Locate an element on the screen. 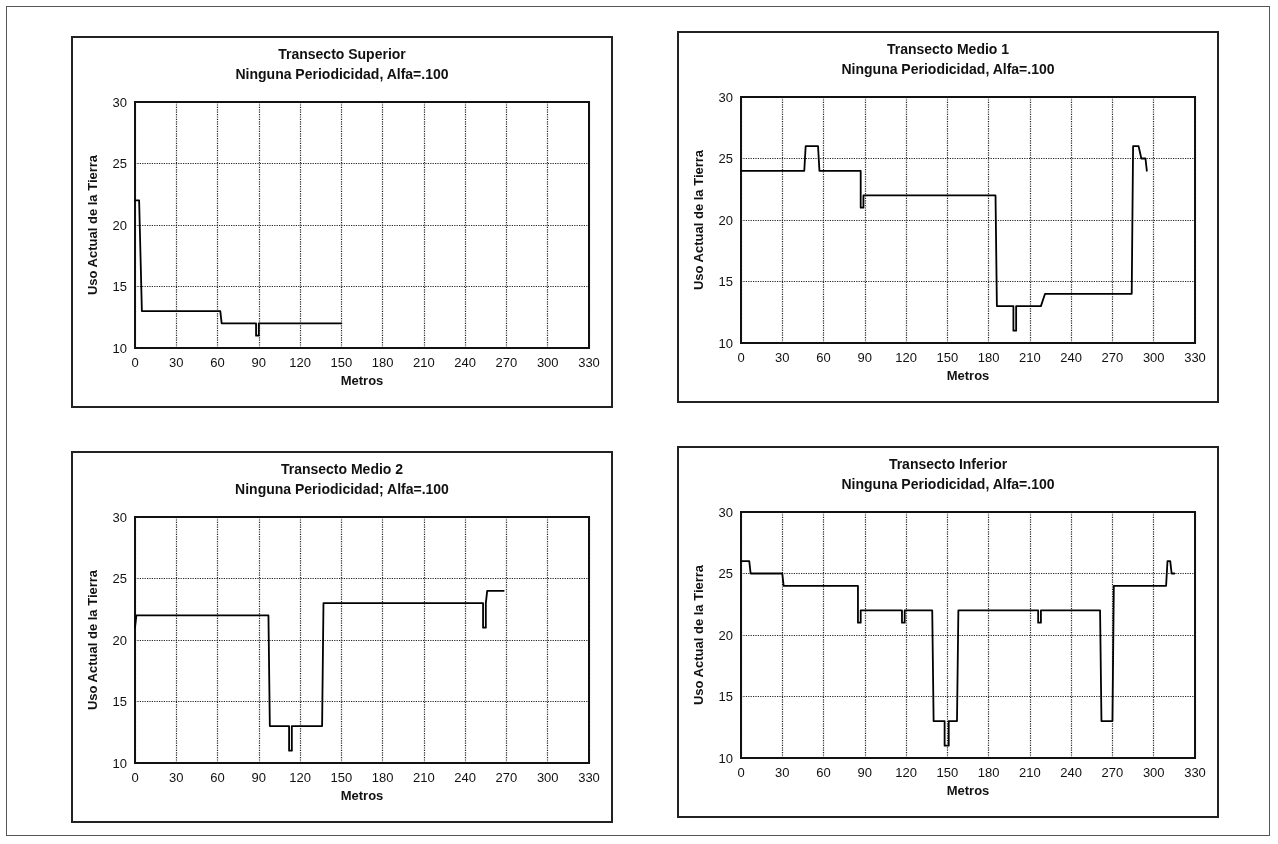  chart-subtitle: Ninguna Periodicidad; Alfa=.100 is located at coordinates (342, 489).